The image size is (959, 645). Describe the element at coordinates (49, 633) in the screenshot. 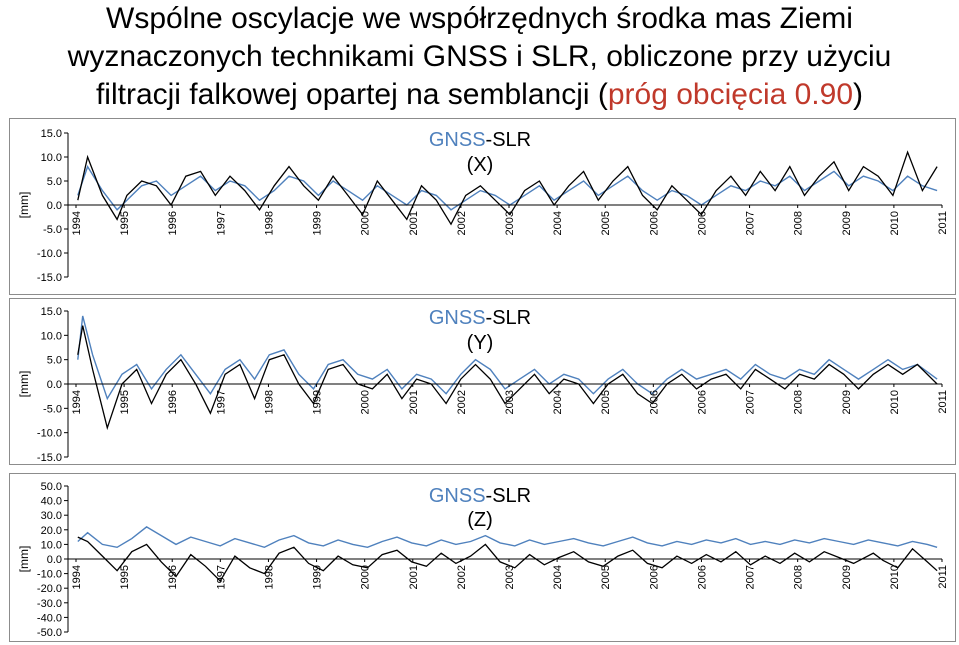

I see `y-tick-label: -50.0` at that location.